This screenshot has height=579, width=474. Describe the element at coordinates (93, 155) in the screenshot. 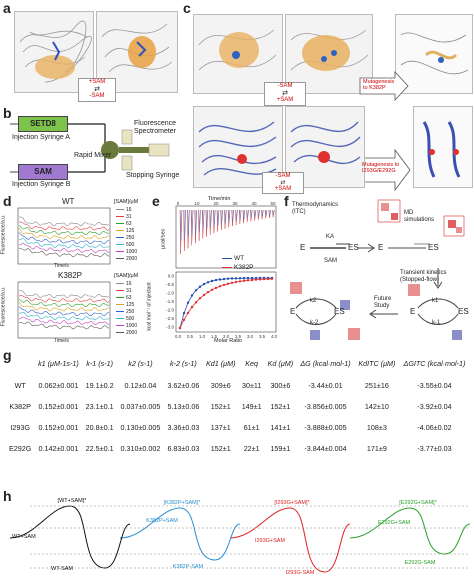

I see `rapid-mixer-label: Rapid Mixer` at that location.